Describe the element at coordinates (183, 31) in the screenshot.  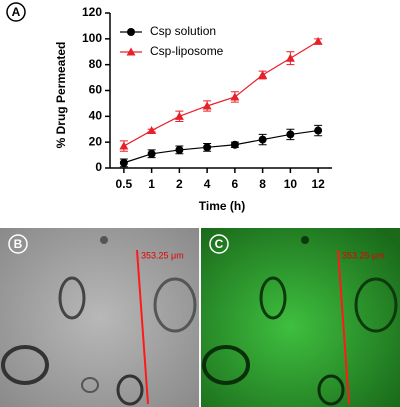
I see `legend-label: Csp solution` at that location.